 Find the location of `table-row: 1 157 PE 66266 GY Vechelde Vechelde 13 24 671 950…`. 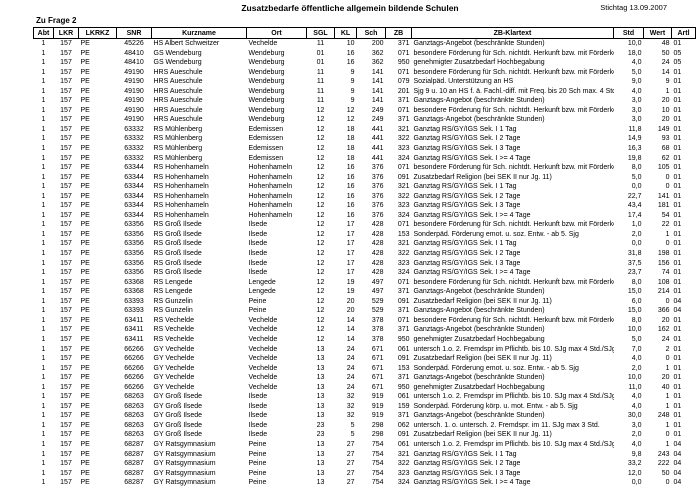

table-row: 1 157 PE 66266 GY Vechelde Vechelde 13 24 671 950… is located at coordinates (365, 388).